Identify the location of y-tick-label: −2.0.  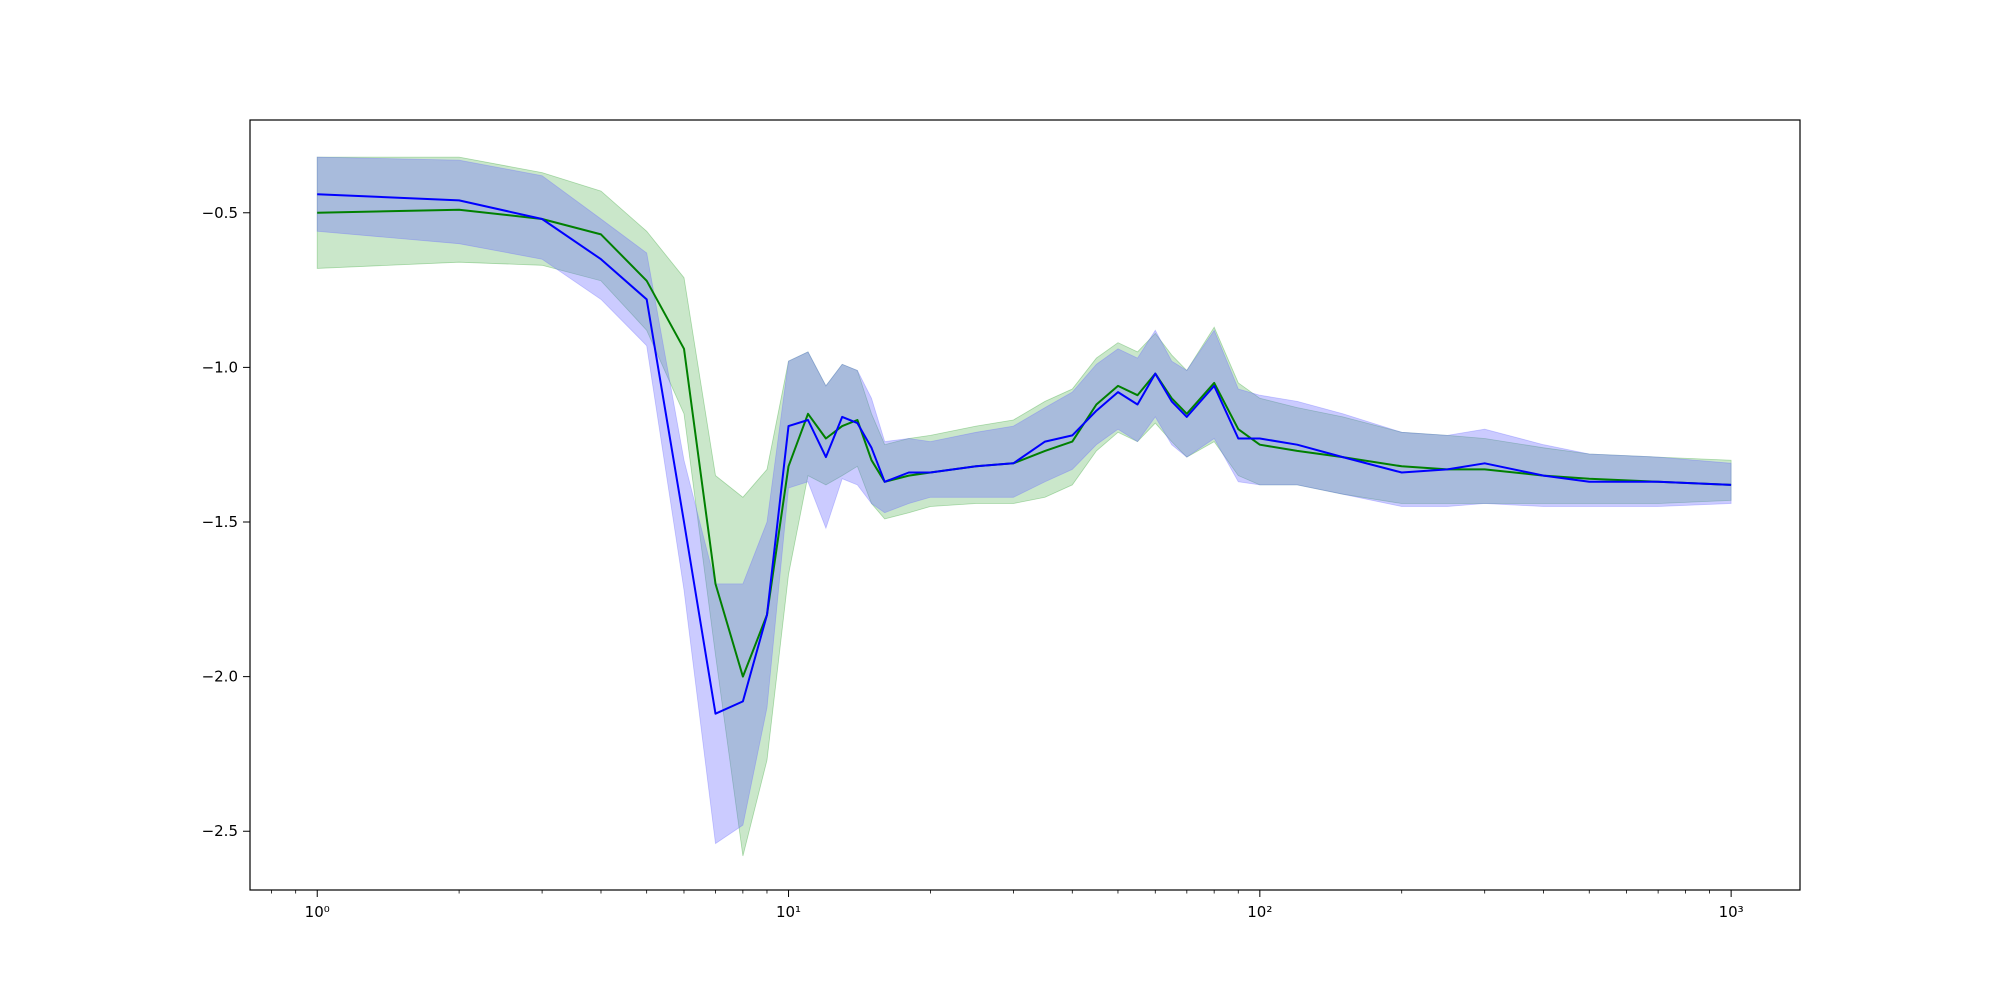
(220, 677).